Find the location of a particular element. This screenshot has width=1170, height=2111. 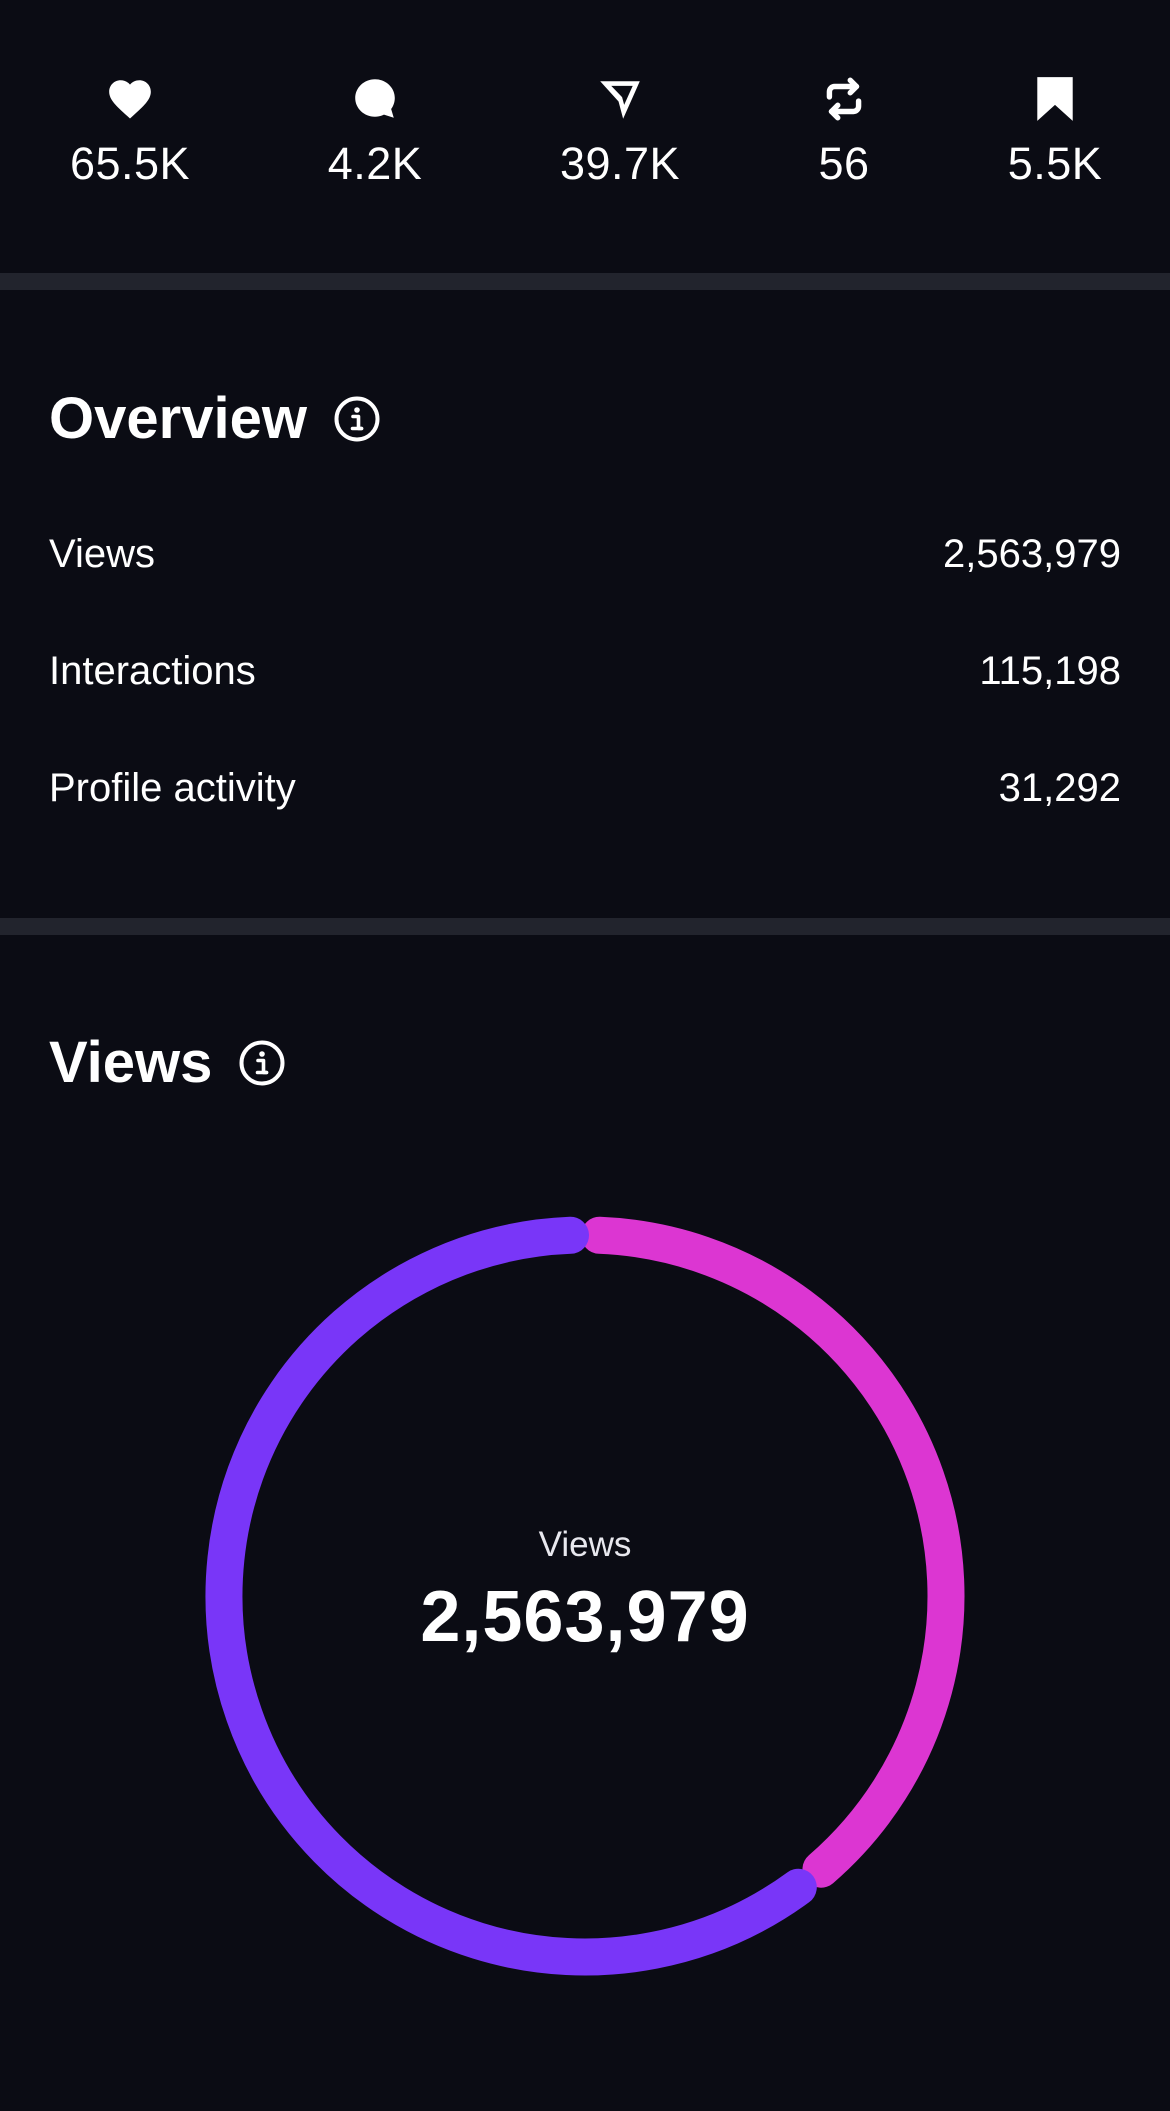

metric-value: 31,292 is located at coordinates (1059, 788).